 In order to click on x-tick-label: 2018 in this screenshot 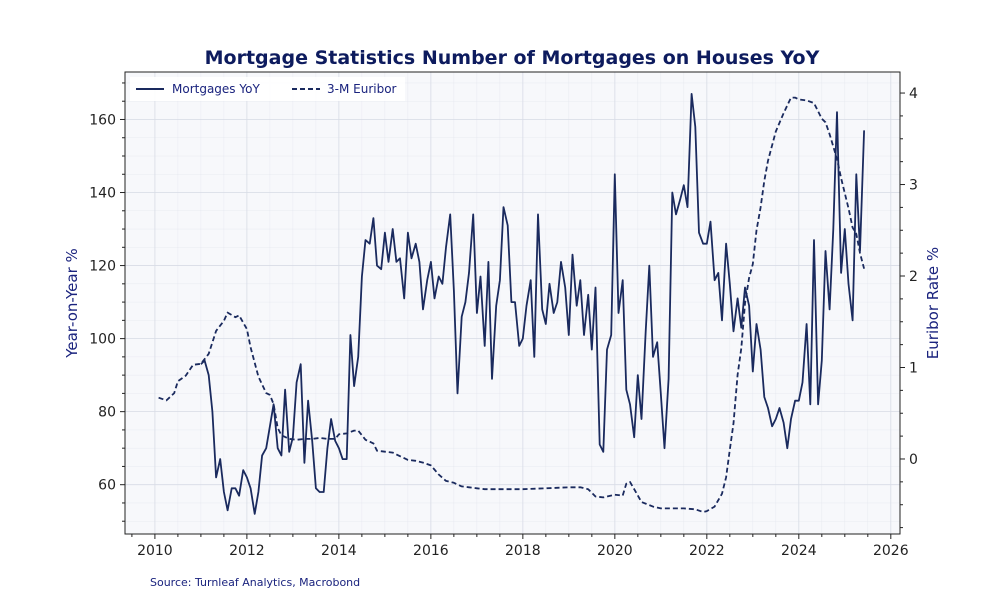, I will do `click(523, 551)`.